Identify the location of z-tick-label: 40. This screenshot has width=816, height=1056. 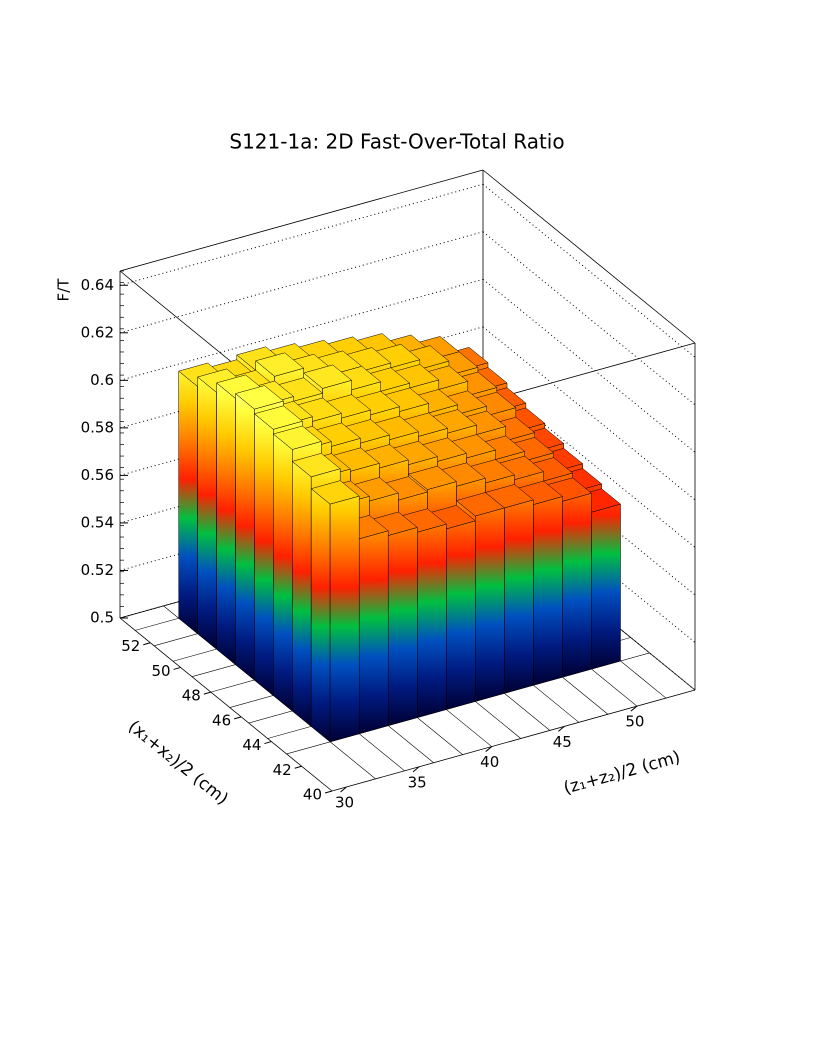
(489, 762).